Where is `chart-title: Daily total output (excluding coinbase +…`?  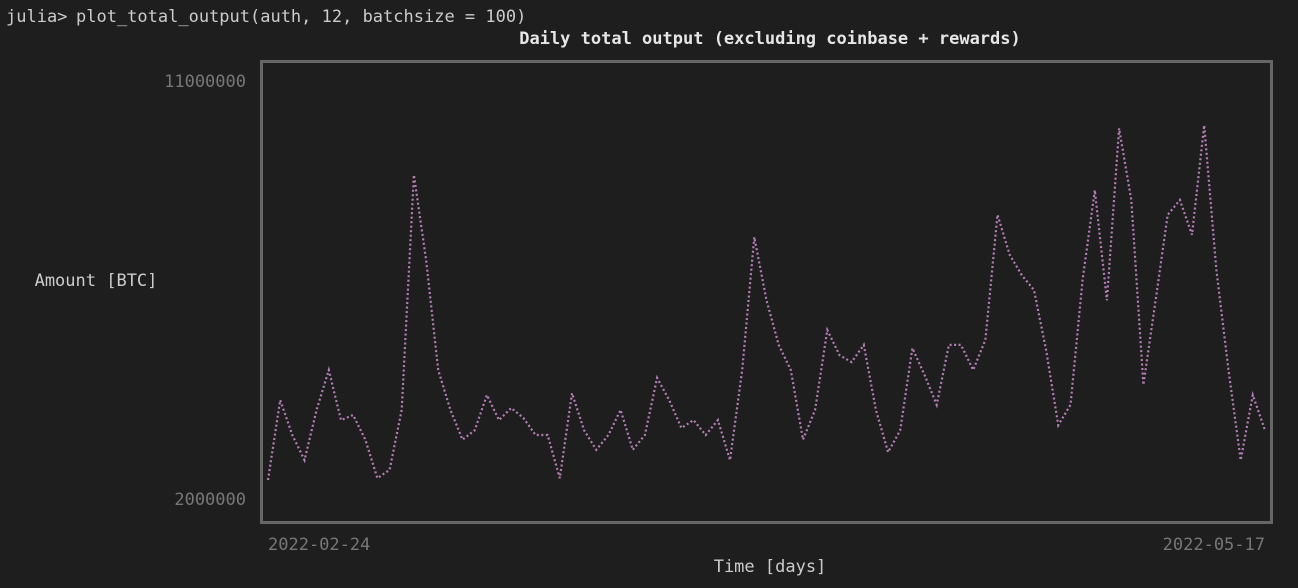 chart-title: Daily total output (excluding coinbase +… is located at coordinates (770, 39).